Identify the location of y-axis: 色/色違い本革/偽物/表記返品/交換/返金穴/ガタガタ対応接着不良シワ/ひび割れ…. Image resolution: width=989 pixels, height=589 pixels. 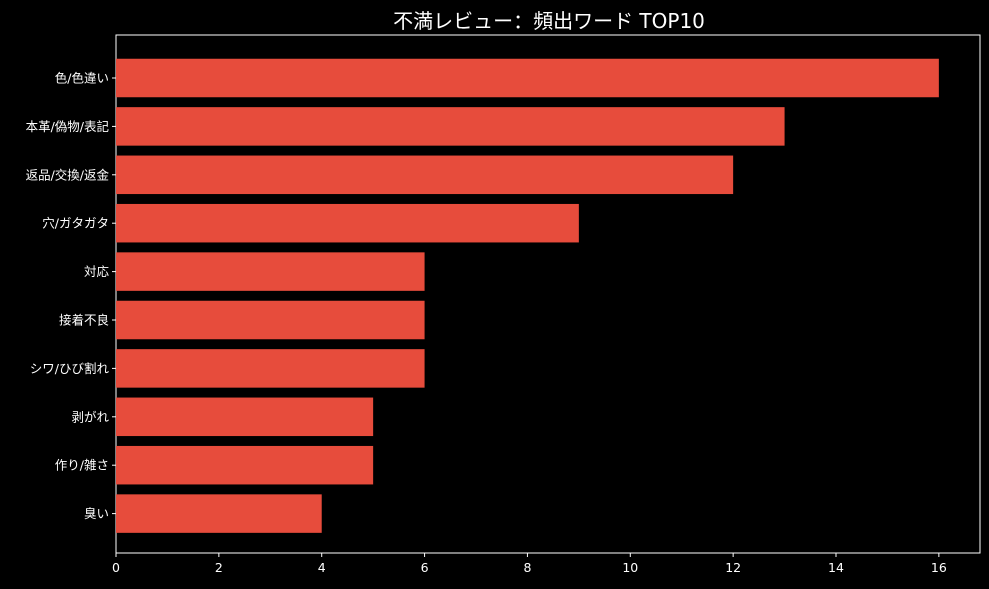
(71, 296).